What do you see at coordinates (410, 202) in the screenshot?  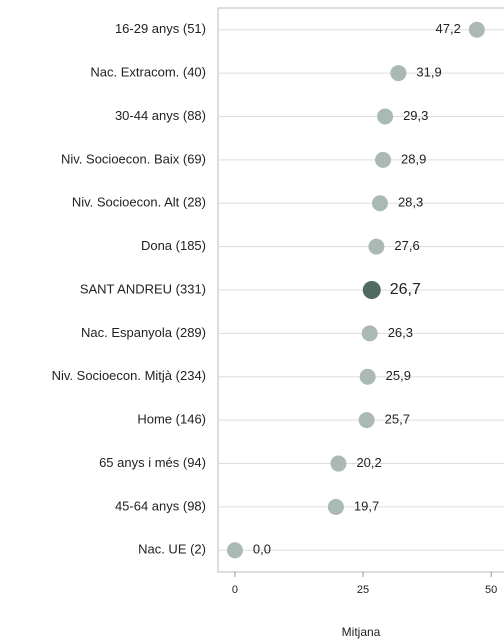 I see `value-label: 28,3` at bounding box center [410, 202].